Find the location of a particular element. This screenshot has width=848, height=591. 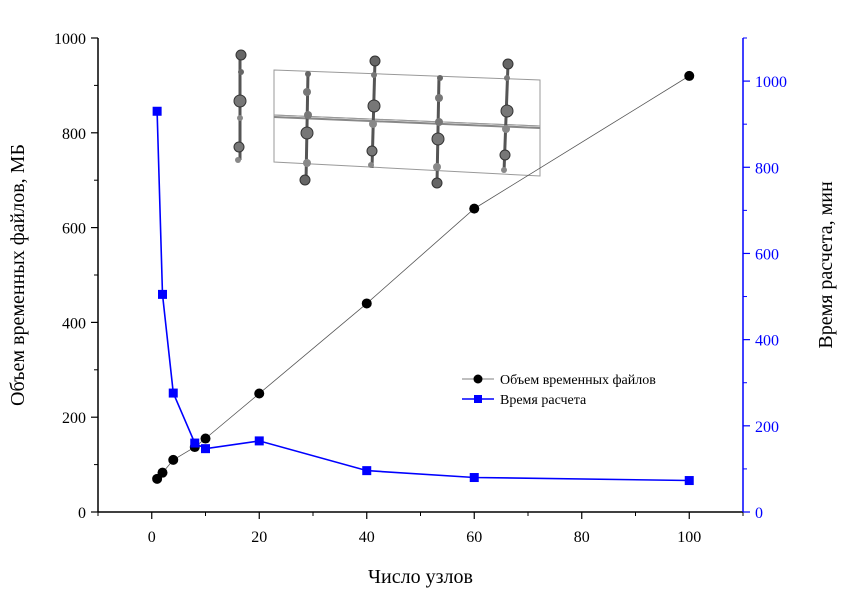

y-right-tick-label: 800 is located at coordinates (767, 168).